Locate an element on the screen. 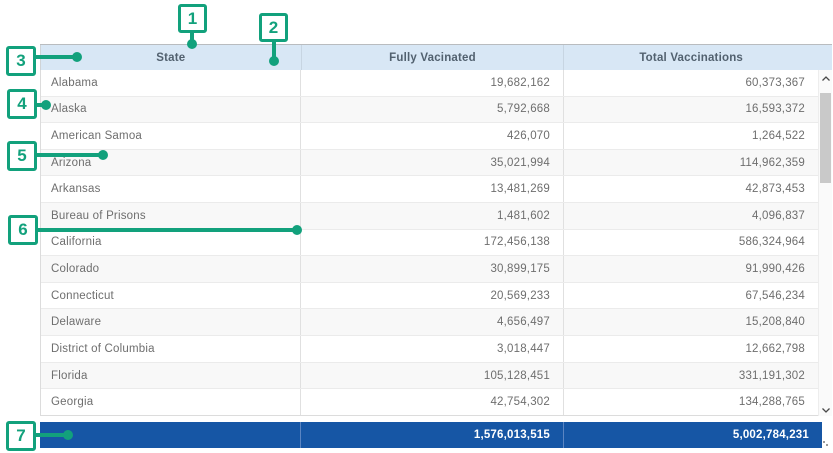  cell-total-vaccinations: 134,288,765 is located at coordinates (690, 402).